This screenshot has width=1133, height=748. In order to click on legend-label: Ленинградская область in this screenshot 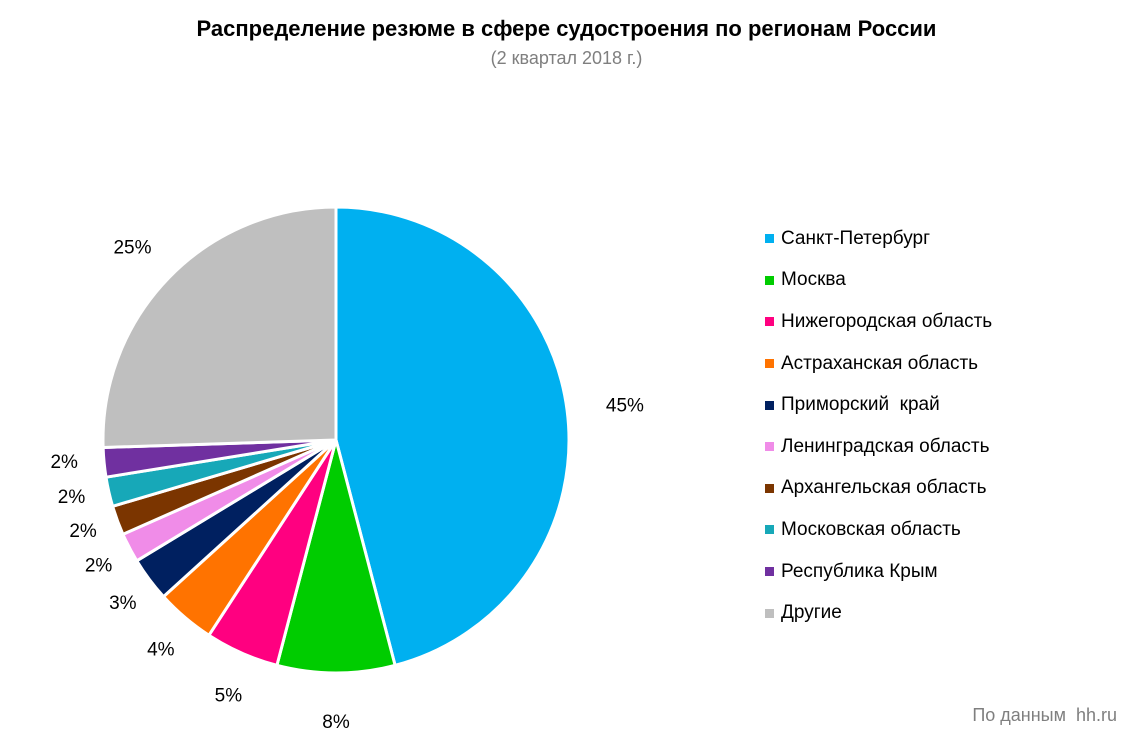, I will do `click(885, 446)`.